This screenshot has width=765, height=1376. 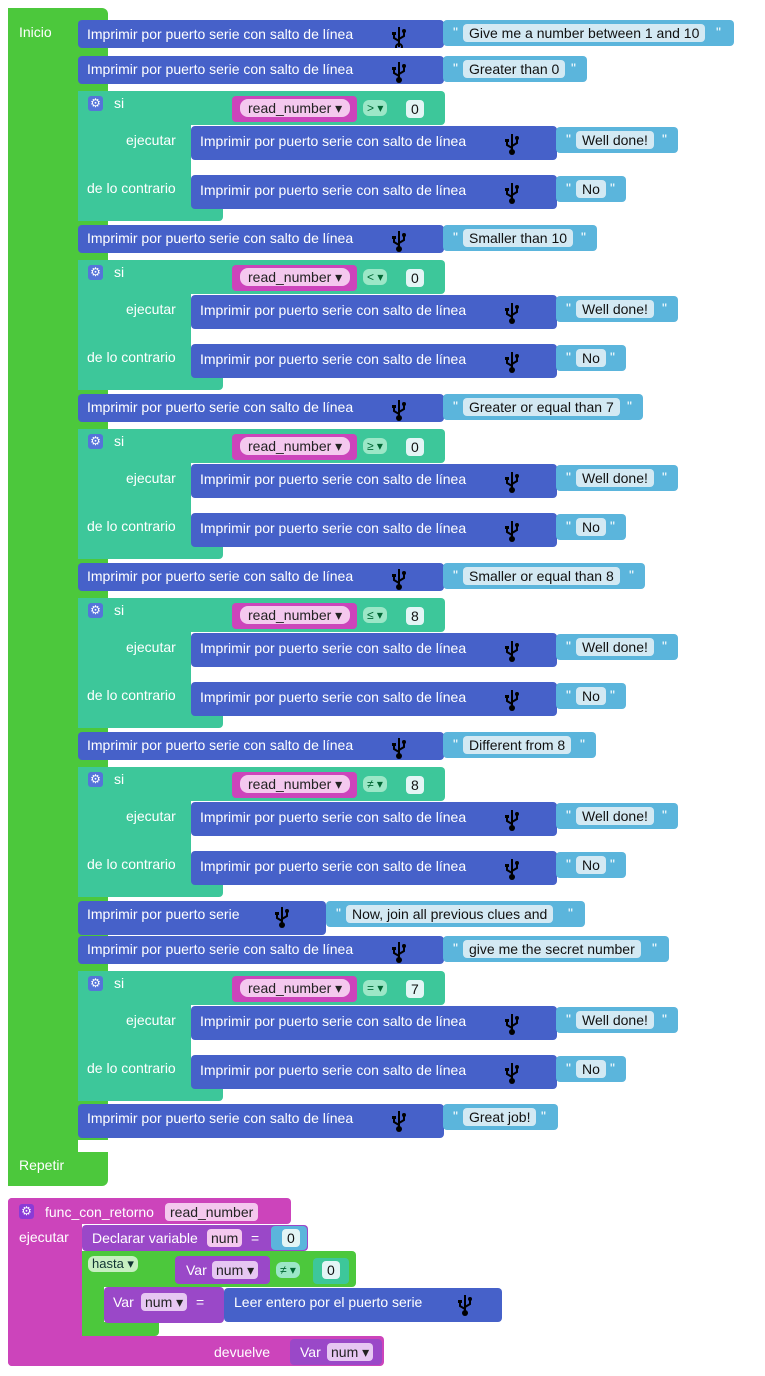 What do you see at coordinates (500, 1117) in the screenshot?
I see `text-field: Great job!` at bounding box center [500, 1117].